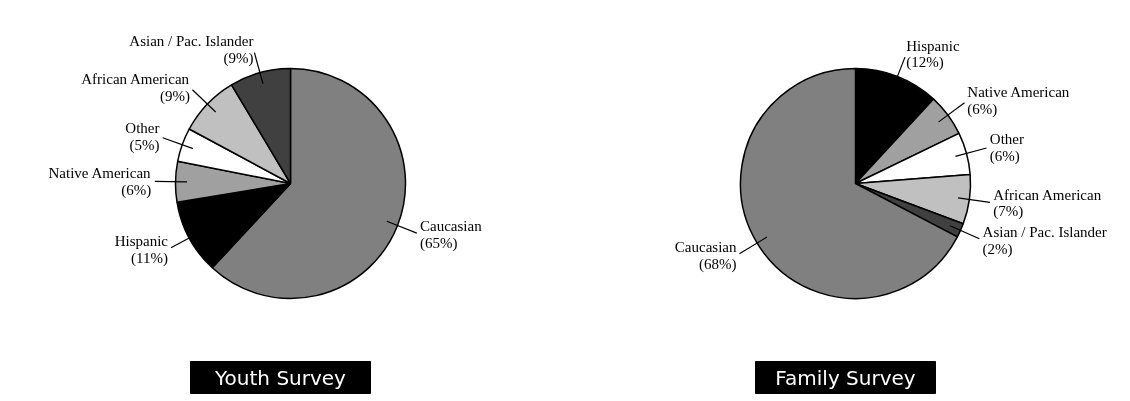  I want to click on text: Youth Survey, so click(280, 377).